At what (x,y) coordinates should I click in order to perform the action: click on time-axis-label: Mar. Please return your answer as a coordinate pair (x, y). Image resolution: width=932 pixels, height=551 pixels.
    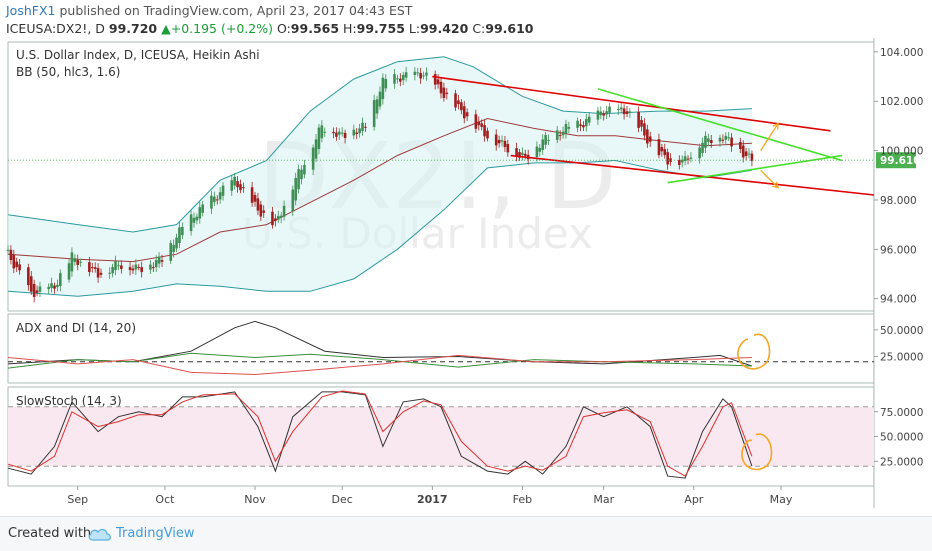
    Looking at the image, I should click on (603, 499).